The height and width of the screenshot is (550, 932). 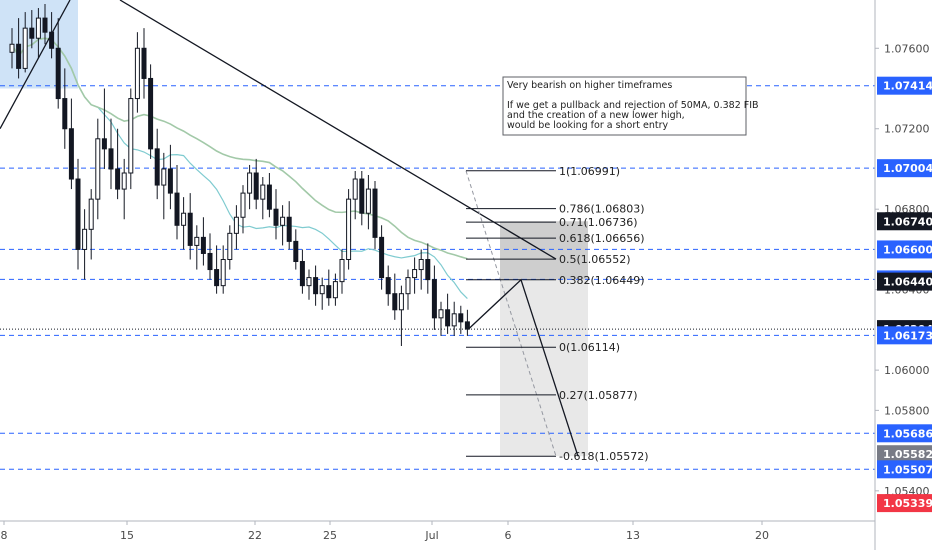 I want to click on price-tag-label: 1.06173, so click(x=907, y=335).